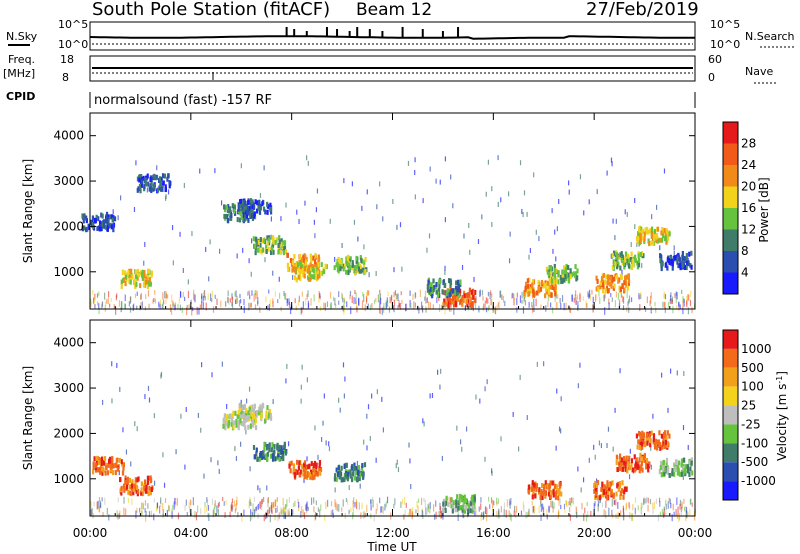 The image size is (800, 554). Describe the element at coordinates (594, 533) in the screenshot. I see `x-tick-label: 20:00` at that location.